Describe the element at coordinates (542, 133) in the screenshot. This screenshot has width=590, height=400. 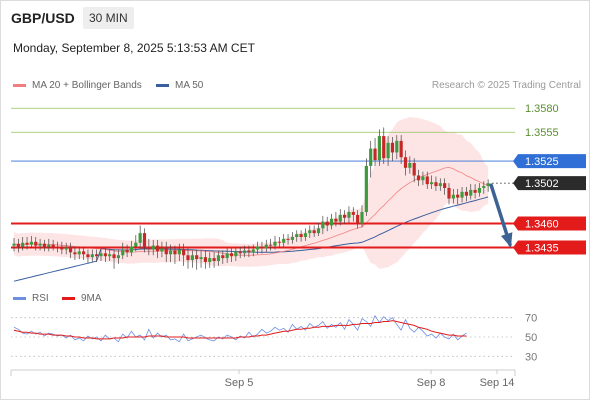
I see `level-label-1.3555: 1.3555` at that location.